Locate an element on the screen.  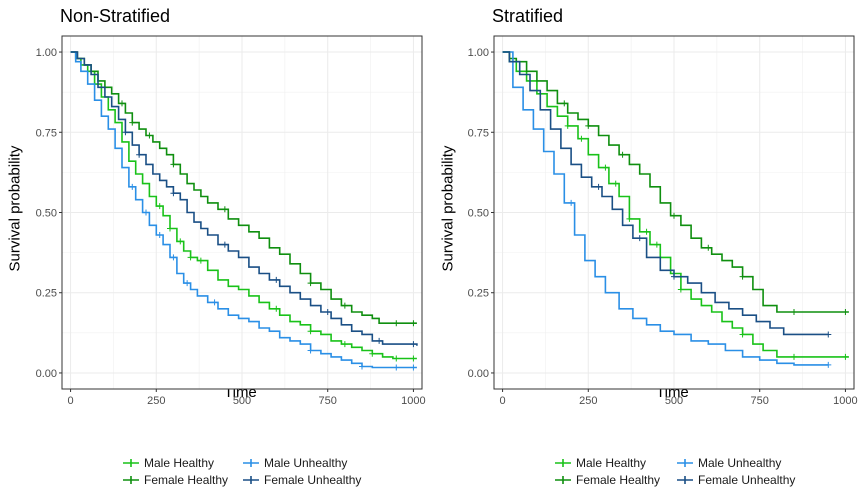
right-legend-key-male-healthy is located at coordinates (563, 463).